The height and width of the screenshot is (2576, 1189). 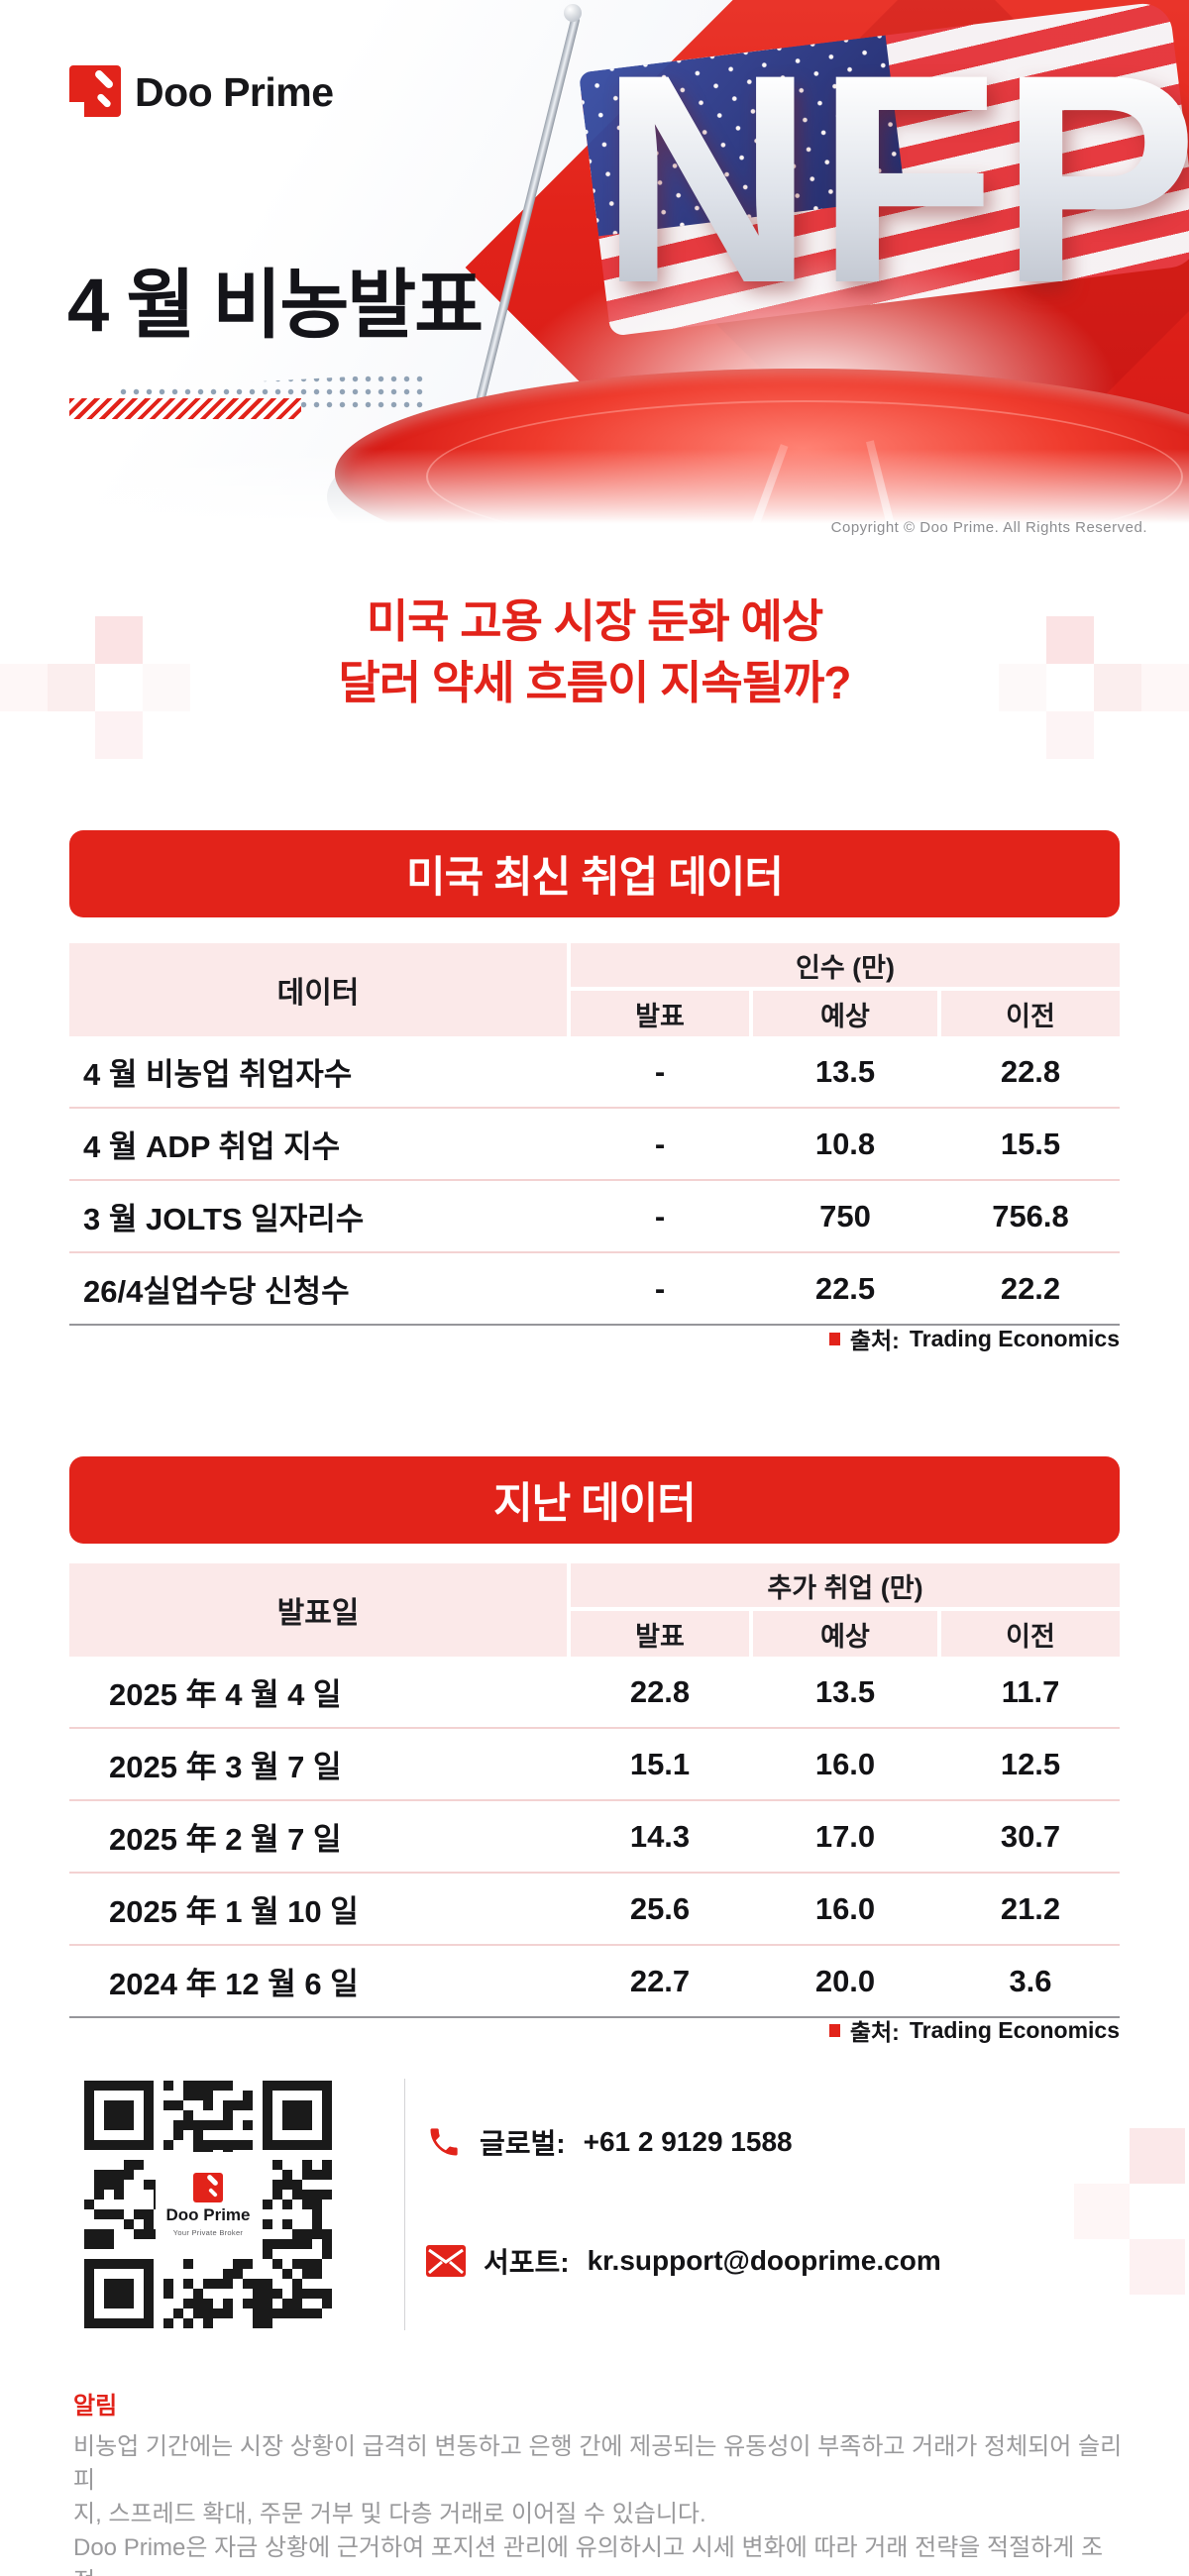 I want to click on row-label-cell: 4 월 ADP 취업 지수, so click(x=212, y=1146).